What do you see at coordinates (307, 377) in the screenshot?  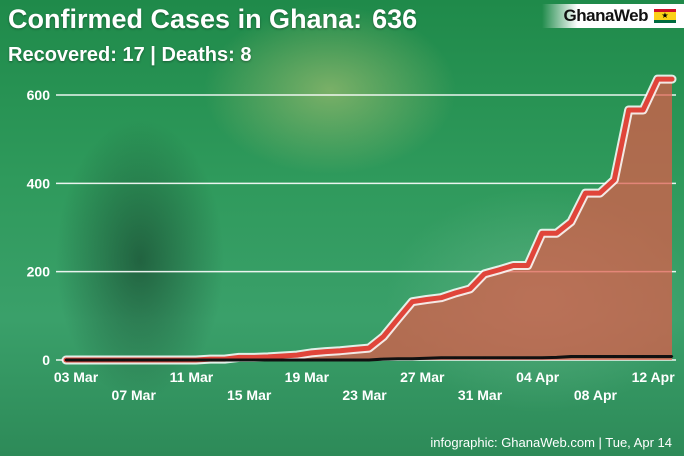 I see `x-tick-label: 19 Mar` at bounding box center [307, 377].